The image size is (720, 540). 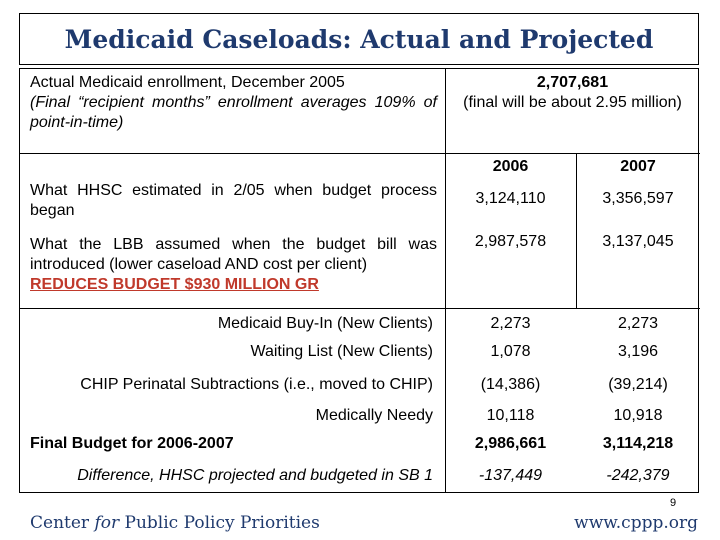 I want to click on hhsc-estimate-2006: 3,124,110, so click(x=510, y=198).